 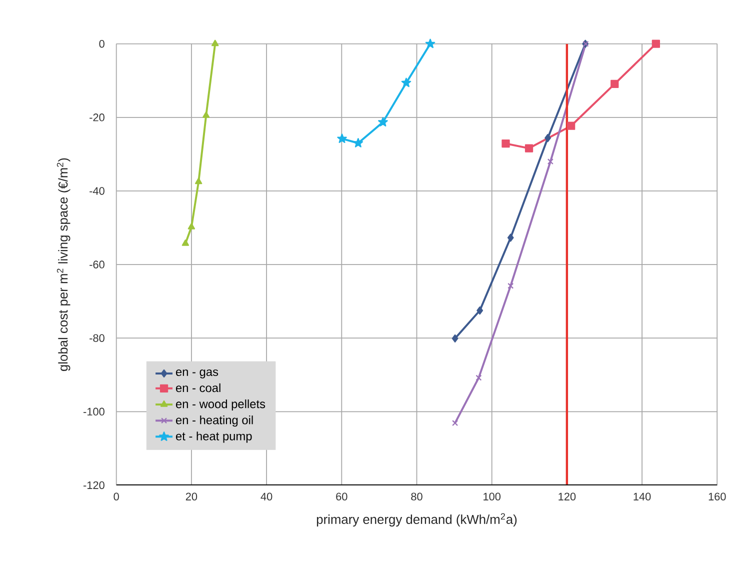 What do you see at coordinates (97, 118) in the screenshot?
I see `y-tick-label: -20` at bounding box center [97, 118].